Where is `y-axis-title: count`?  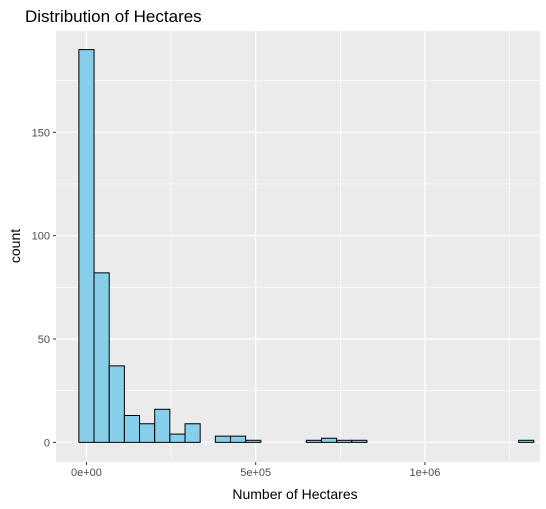 y-axis-title: count is located at coordinates (15, 246).